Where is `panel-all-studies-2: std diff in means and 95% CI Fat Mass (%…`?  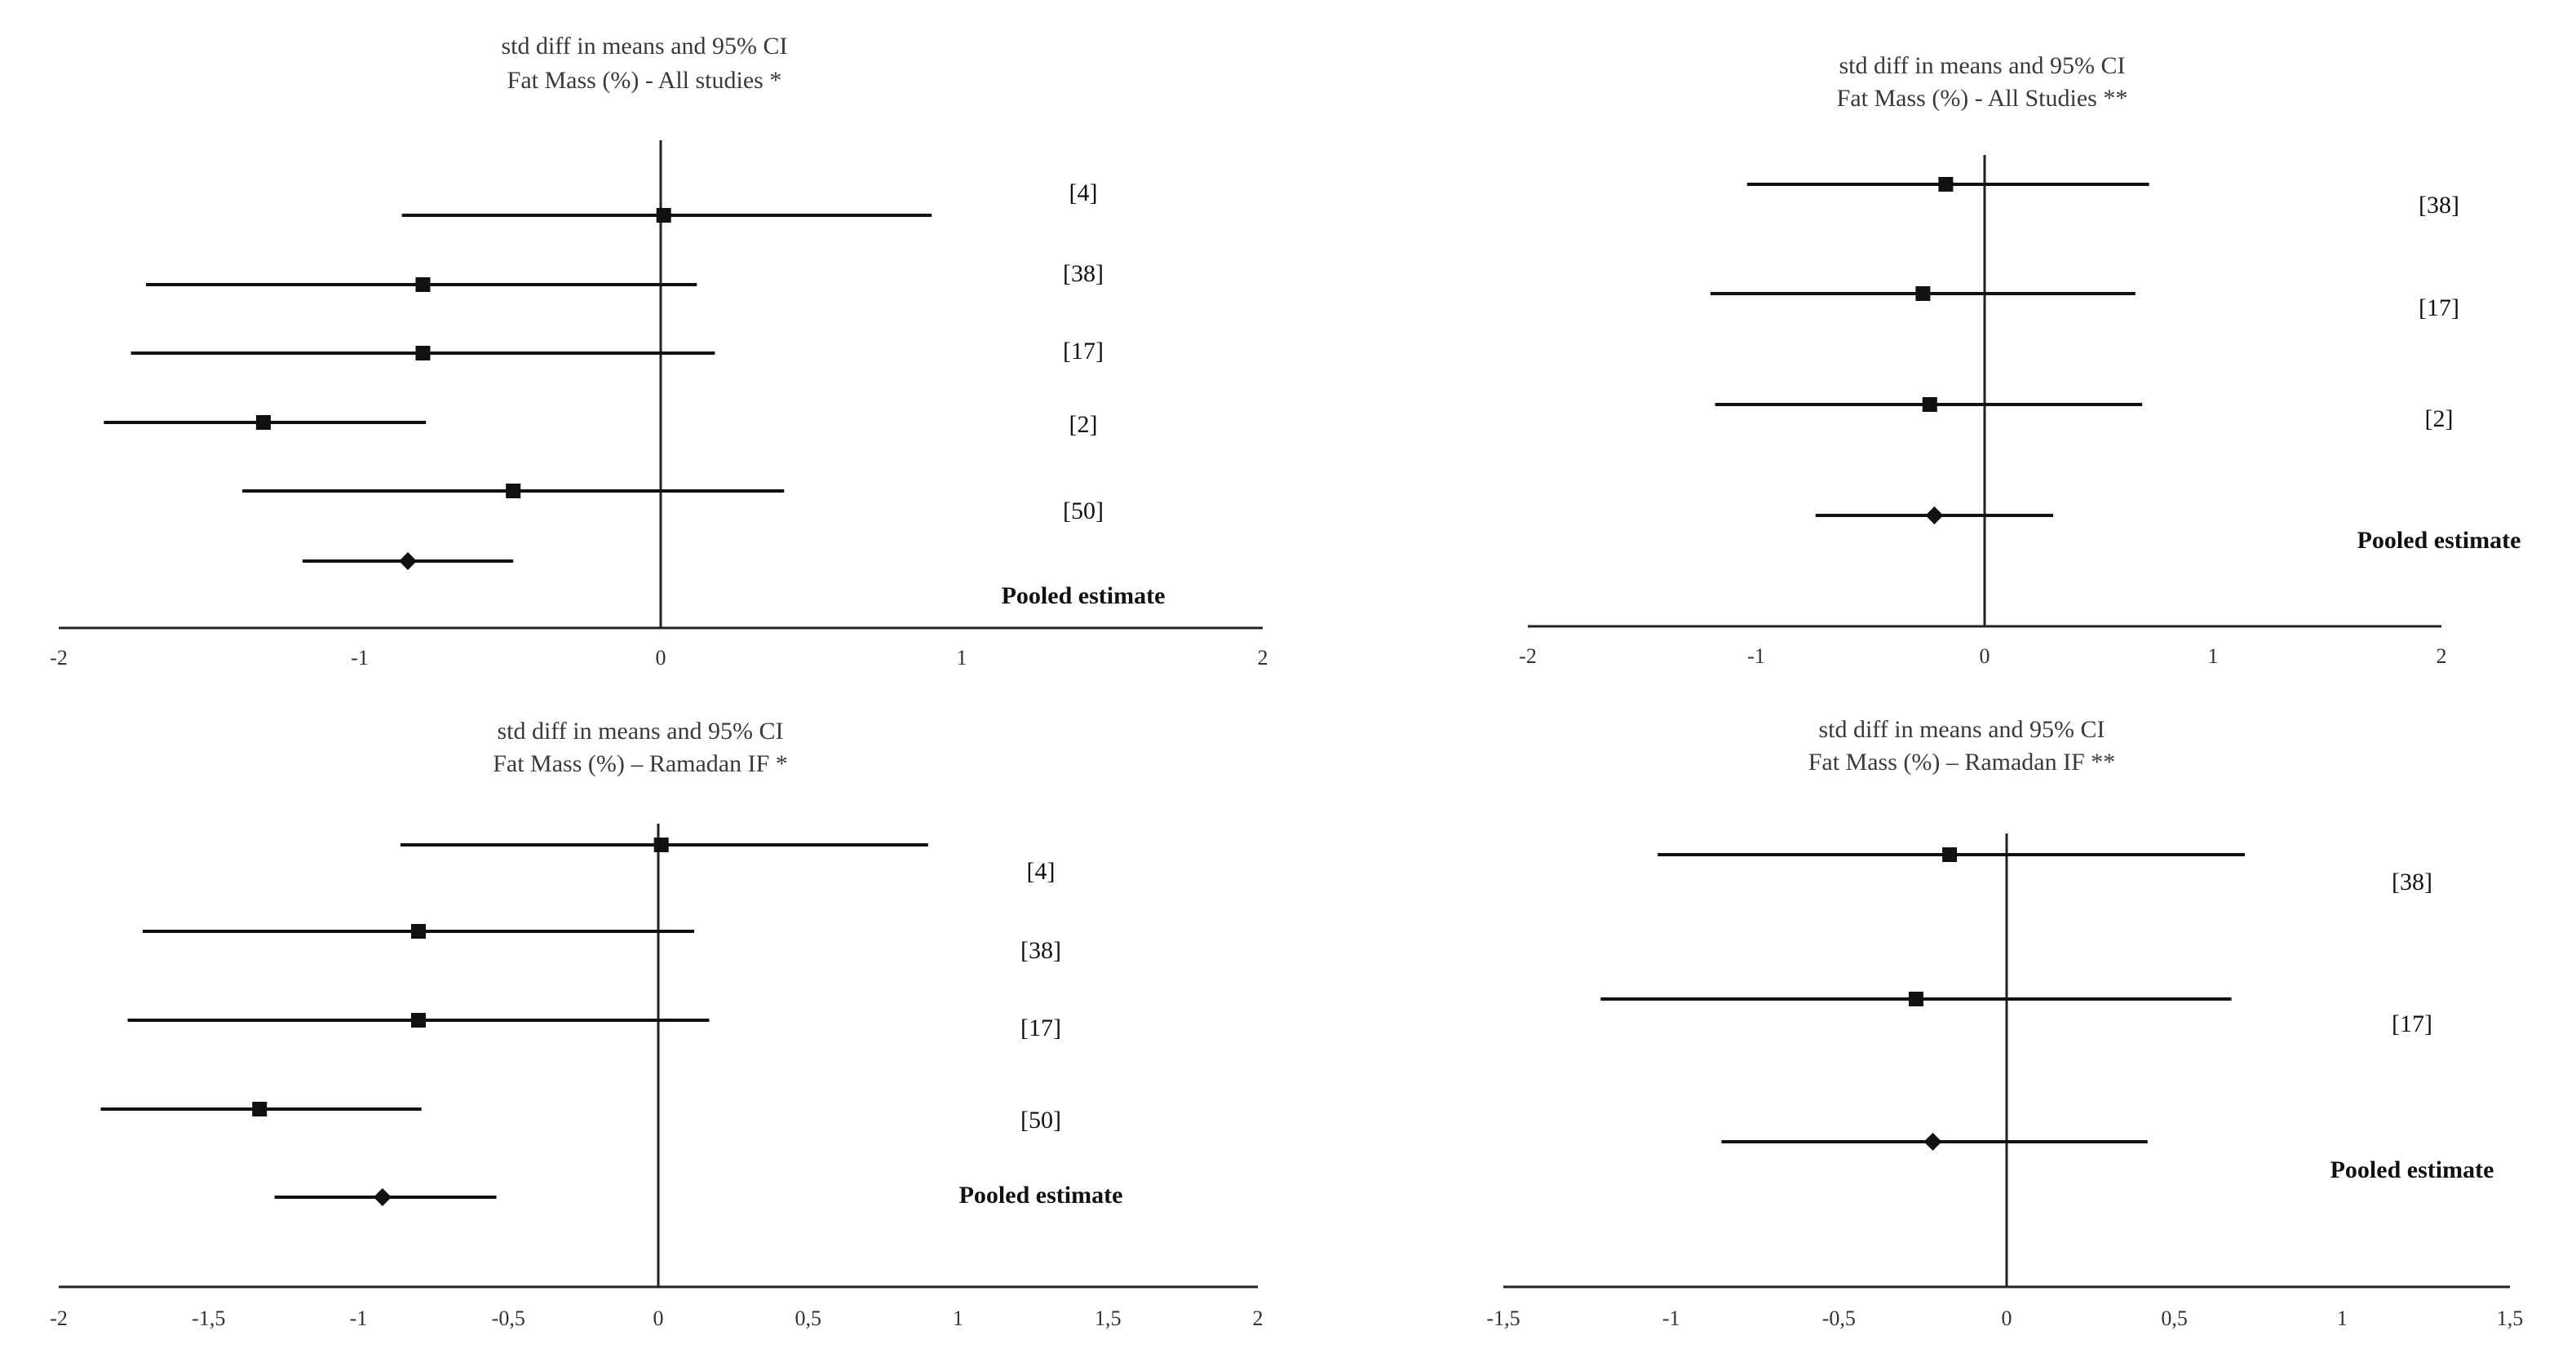 panel-all-studies-2: std diff in means and 95% CI Fat Mass (%… is located at coordinates (1982, 82).